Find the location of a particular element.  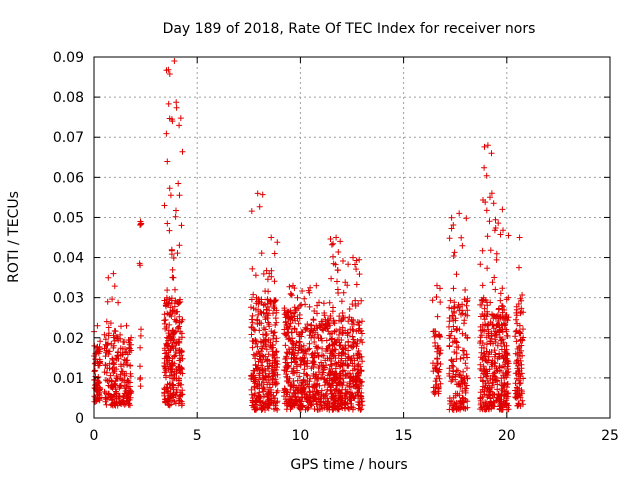

y-tick-label: 0.01 is located at coordinates (68, 379).